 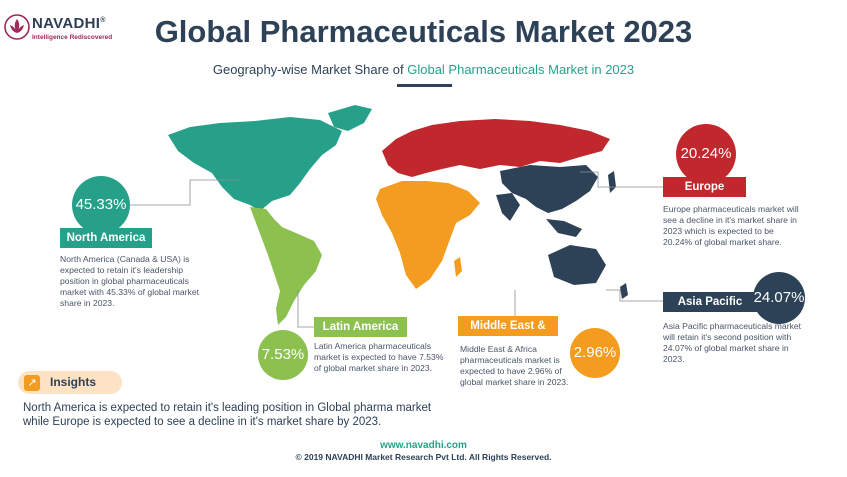 What do you see at coordinates (305, 309) in the screenshot?
I see `leader-line-latin-america` at bounding box center [305, 309].